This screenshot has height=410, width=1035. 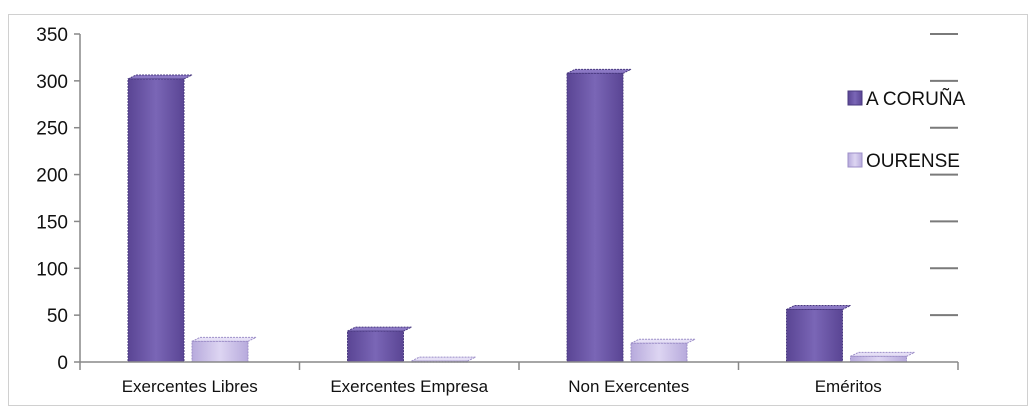 What do you see at coordinates (913, 161) in the screenshot?
I see `legend-label: OURENSE` at bounding box center [913, 161].